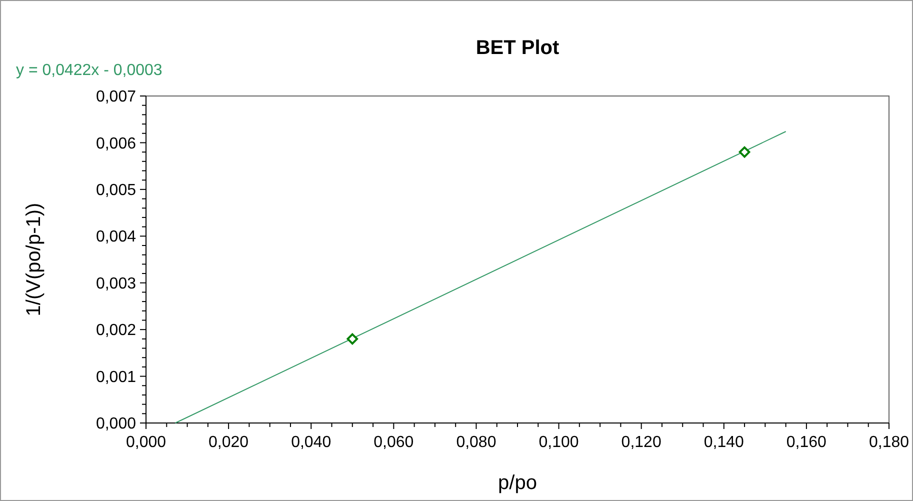 The width and height of the screenshot is (913, 501). What do you see at coordinates (146, 442) in the screenshot?
I see `x-tick-label: 0,000` at bounding box center [146, 442].